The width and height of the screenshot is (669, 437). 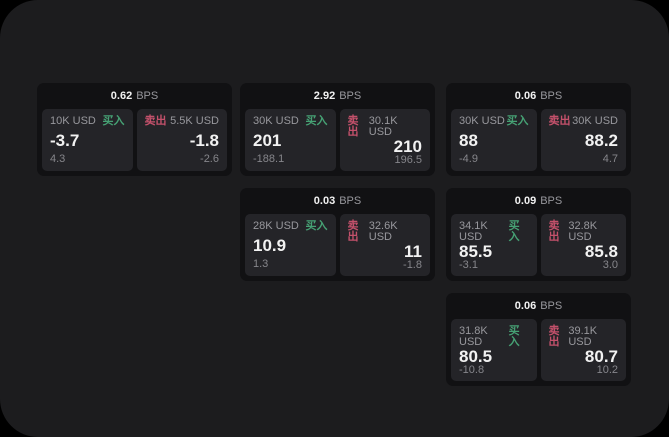 I want to click on sell-amount: 32.6K USD, so click(x=383, y=231).